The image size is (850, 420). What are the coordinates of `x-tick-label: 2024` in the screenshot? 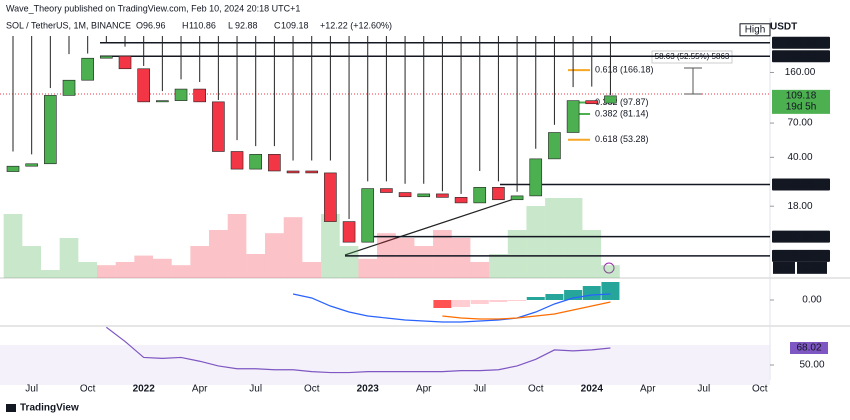 It's located at (592, 389).